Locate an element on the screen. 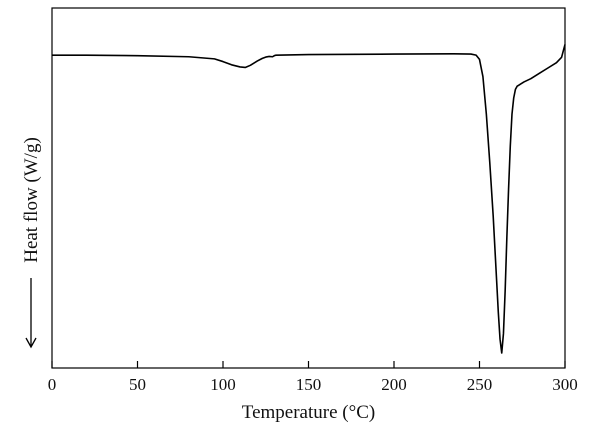 The image size is (600, 446). y-axis-title: Heat flow (W/g) is located at coordinates (31, 200).